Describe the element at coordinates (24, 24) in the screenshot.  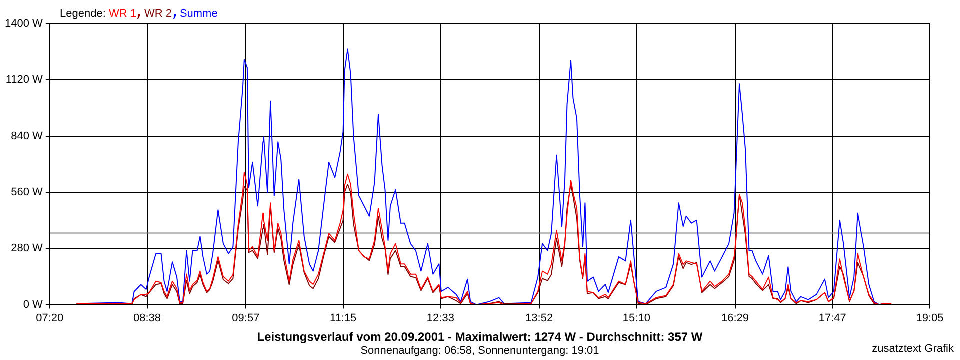
I see `y-tick-label: 1400 W` at that location.